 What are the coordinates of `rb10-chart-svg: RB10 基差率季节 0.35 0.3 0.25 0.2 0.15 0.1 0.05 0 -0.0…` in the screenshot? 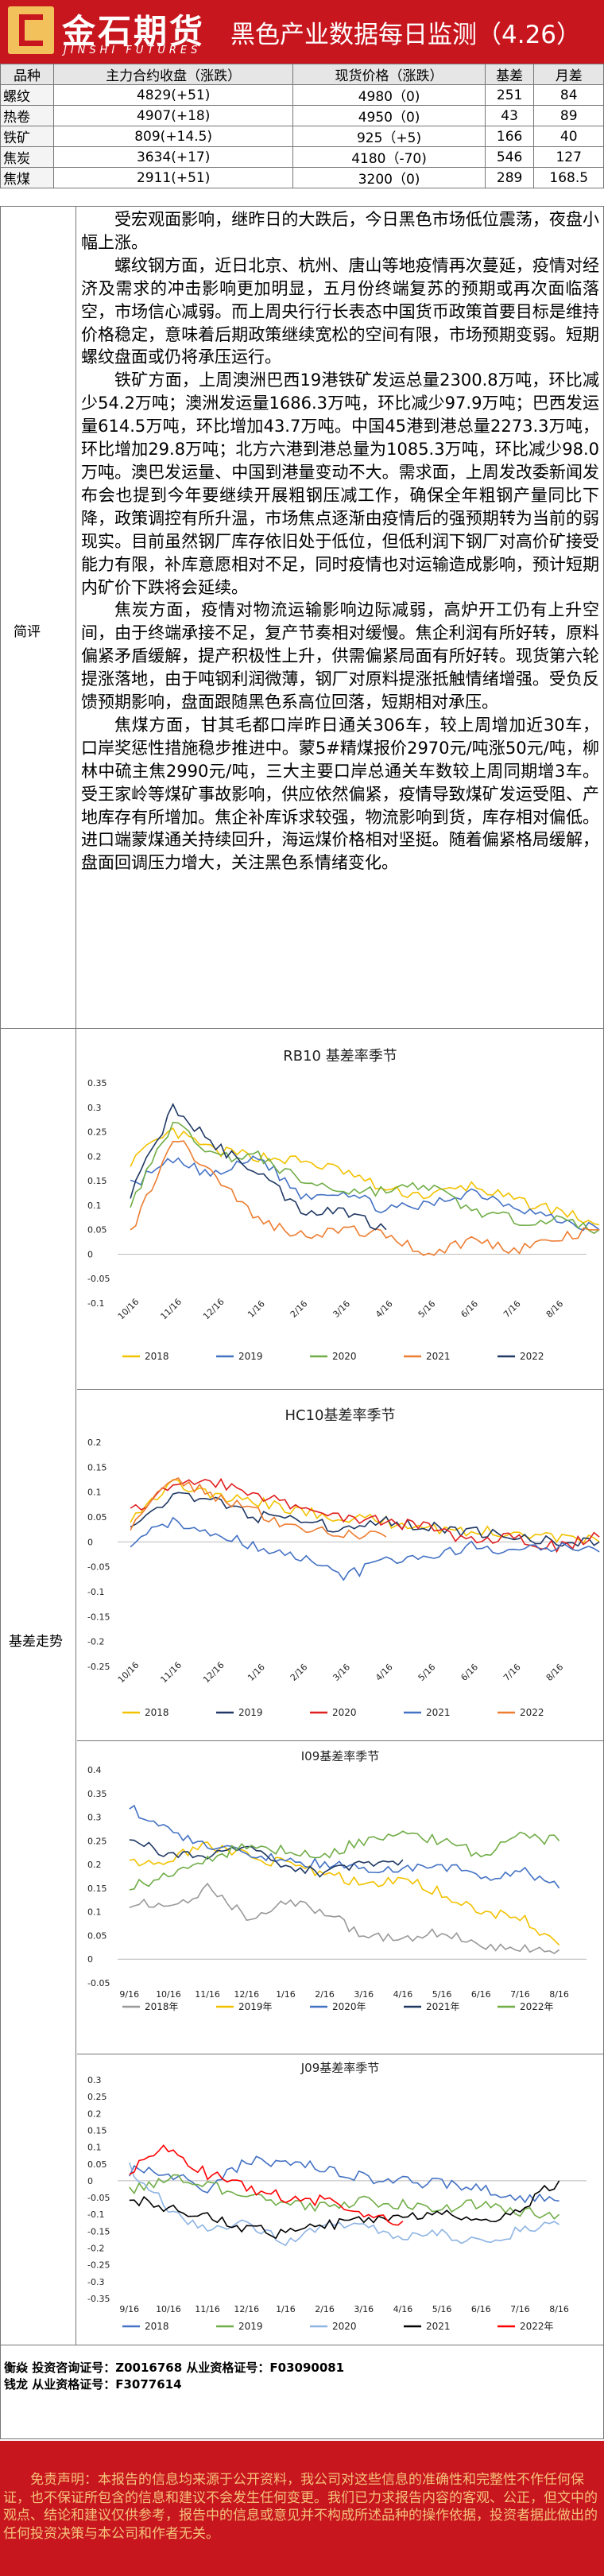 It's located at (344, 1205).